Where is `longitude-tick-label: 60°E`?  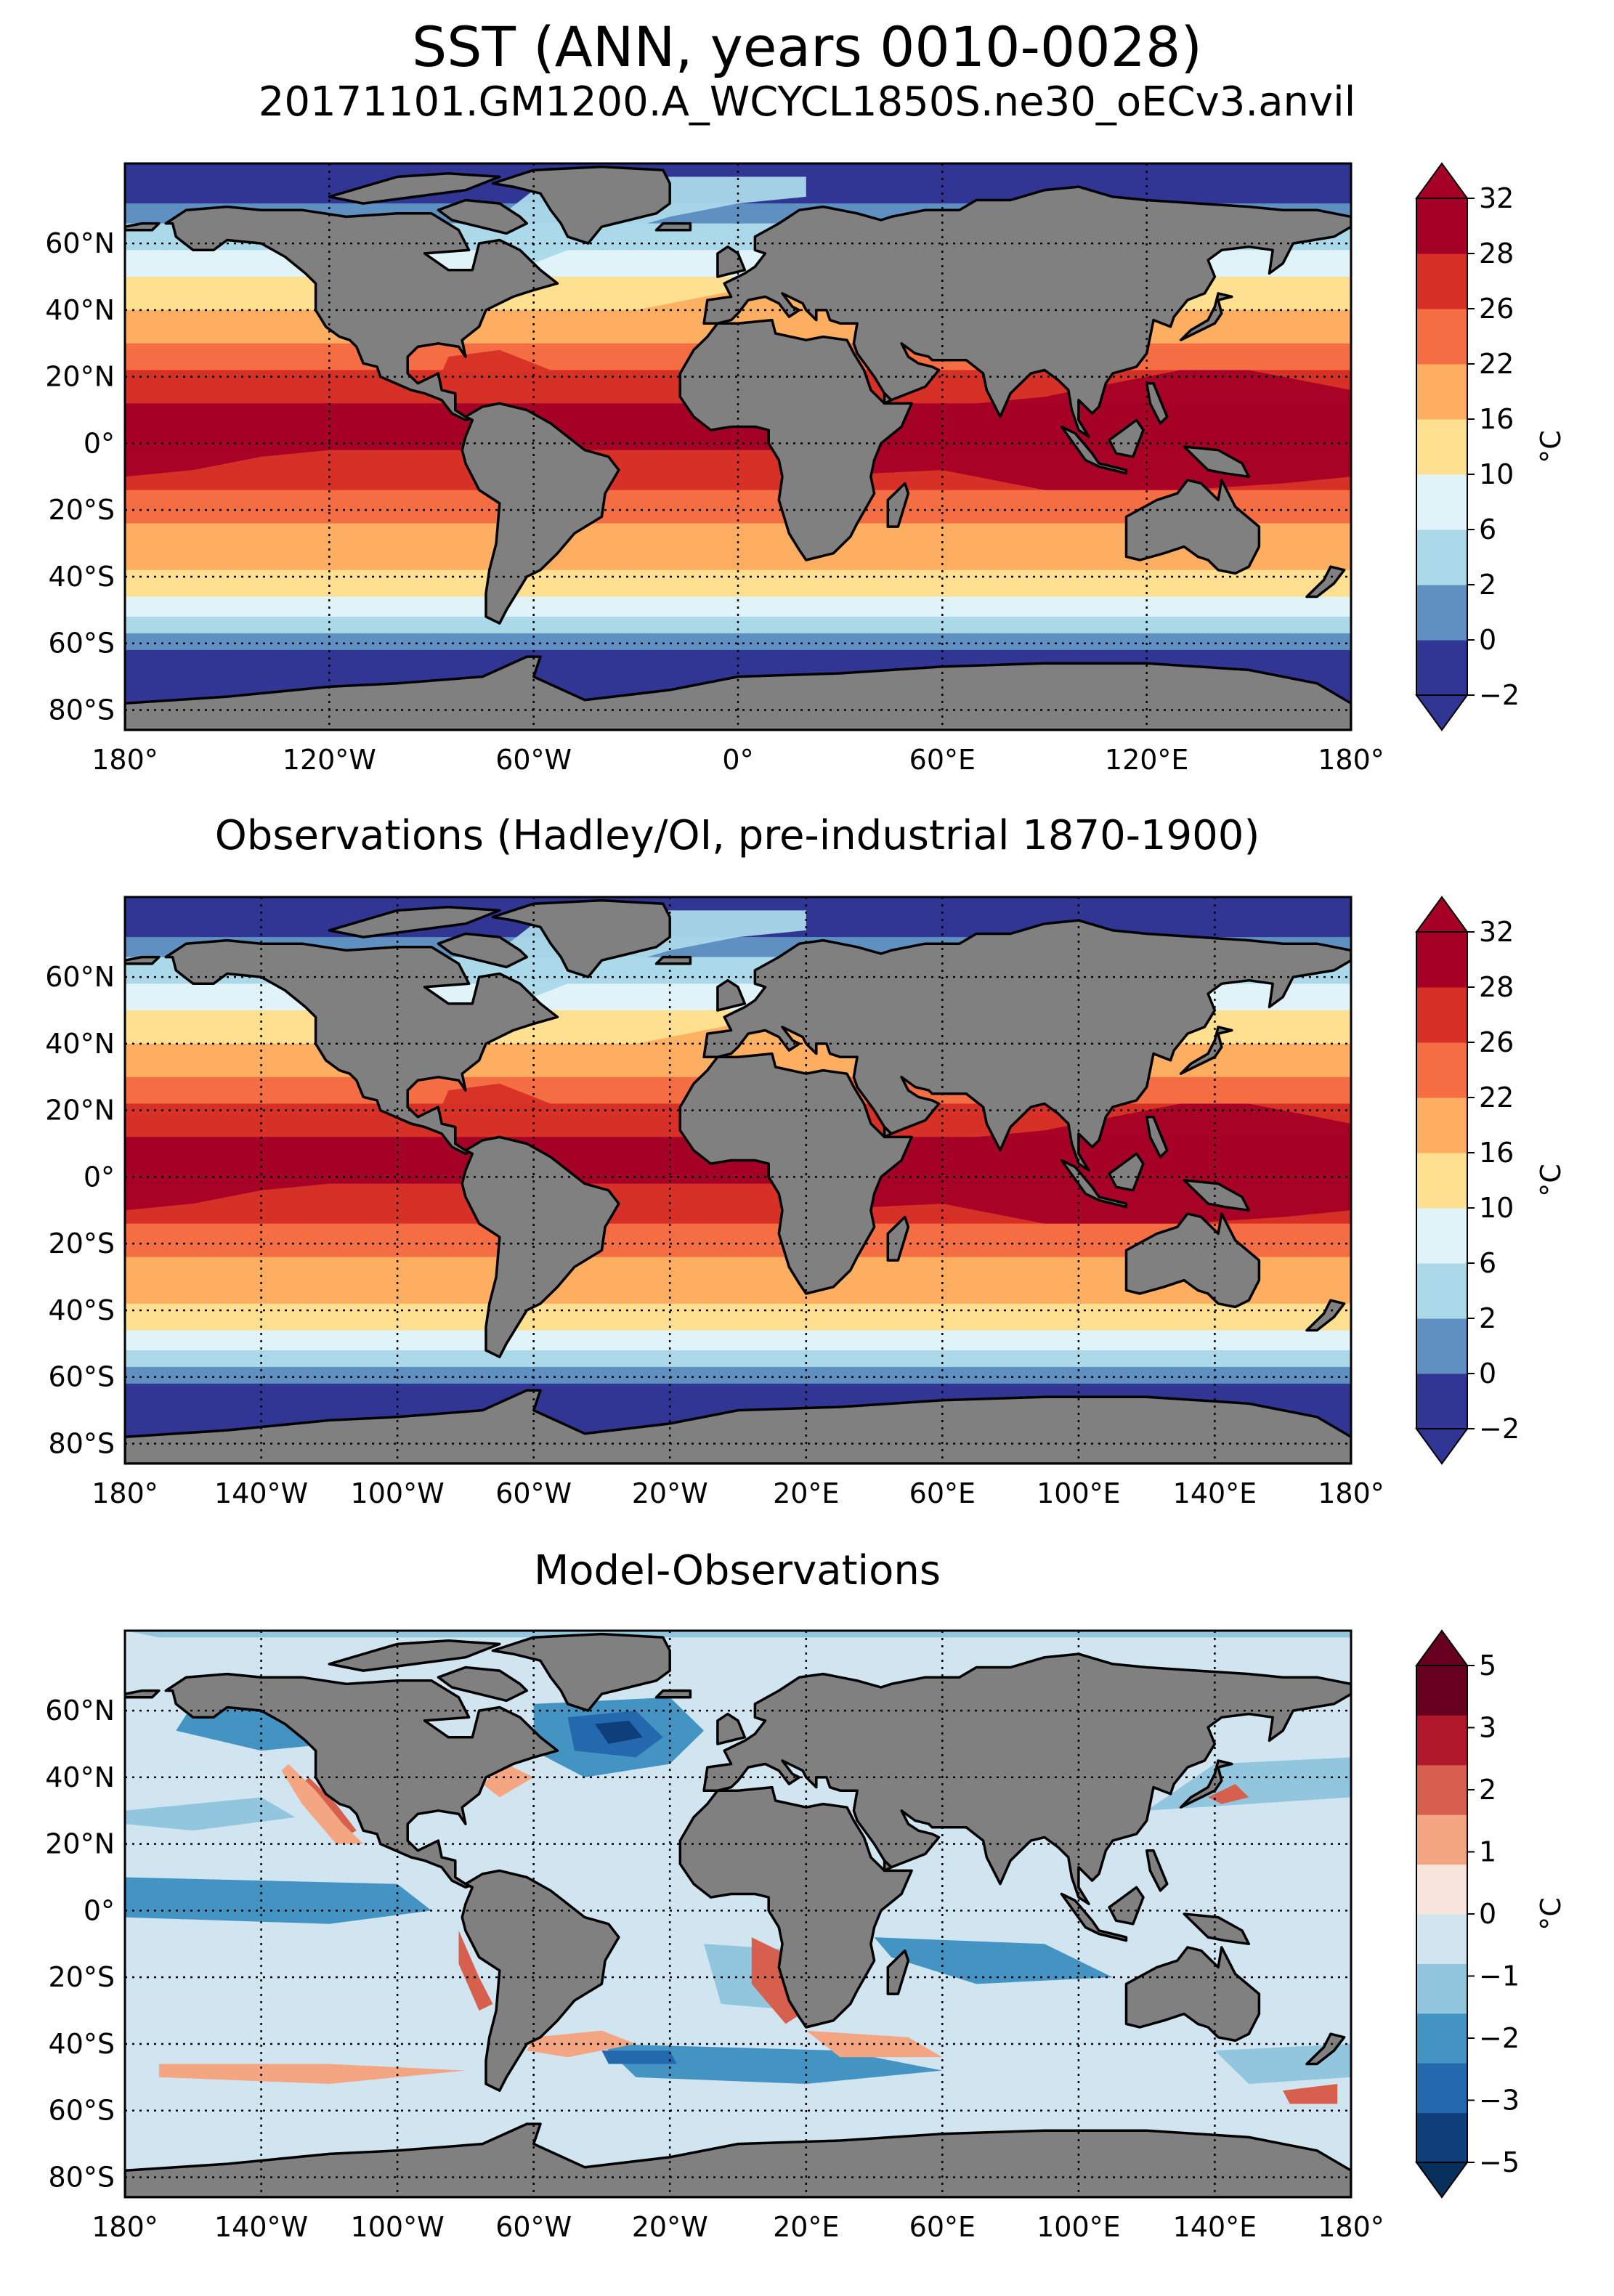
longitude-tick-label: 60°E is located at coordinates (942, 760).